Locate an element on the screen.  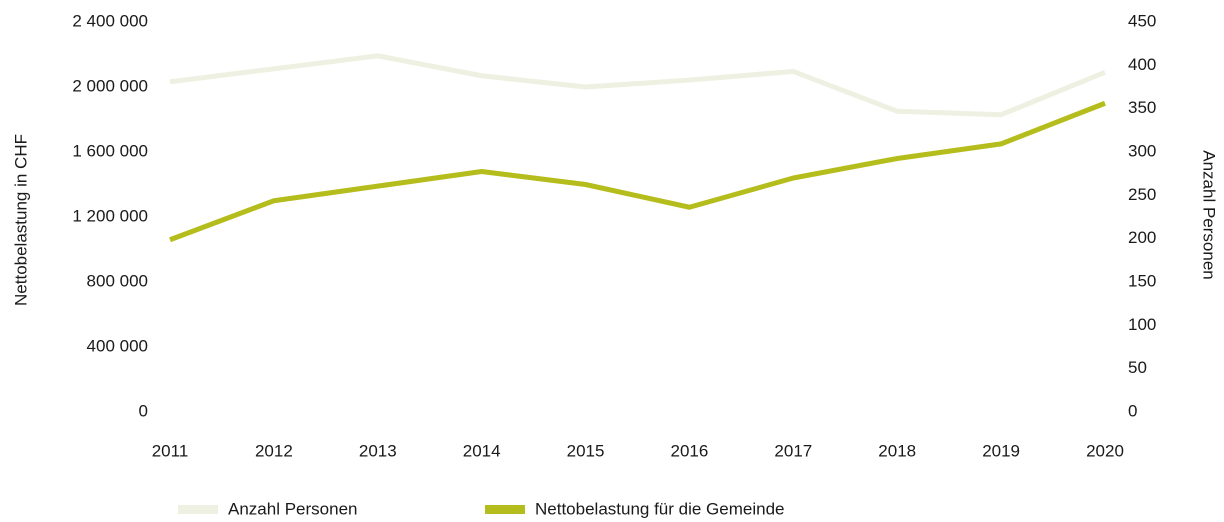
y2-axis-label: Anzahl Personen is located at coordinates (1209, 214).